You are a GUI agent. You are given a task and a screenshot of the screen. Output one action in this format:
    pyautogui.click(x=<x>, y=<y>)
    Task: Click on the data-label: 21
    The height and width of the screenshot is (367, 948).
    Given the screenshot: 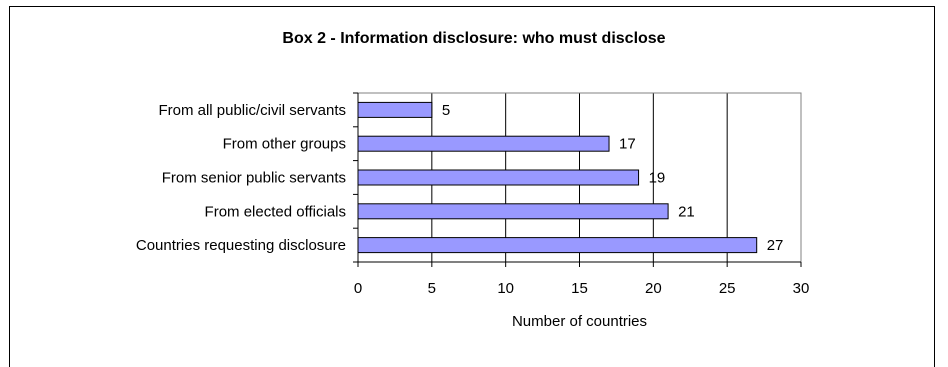 What is the action you would take?
    pyautogui.click(x=686, y=211)
    